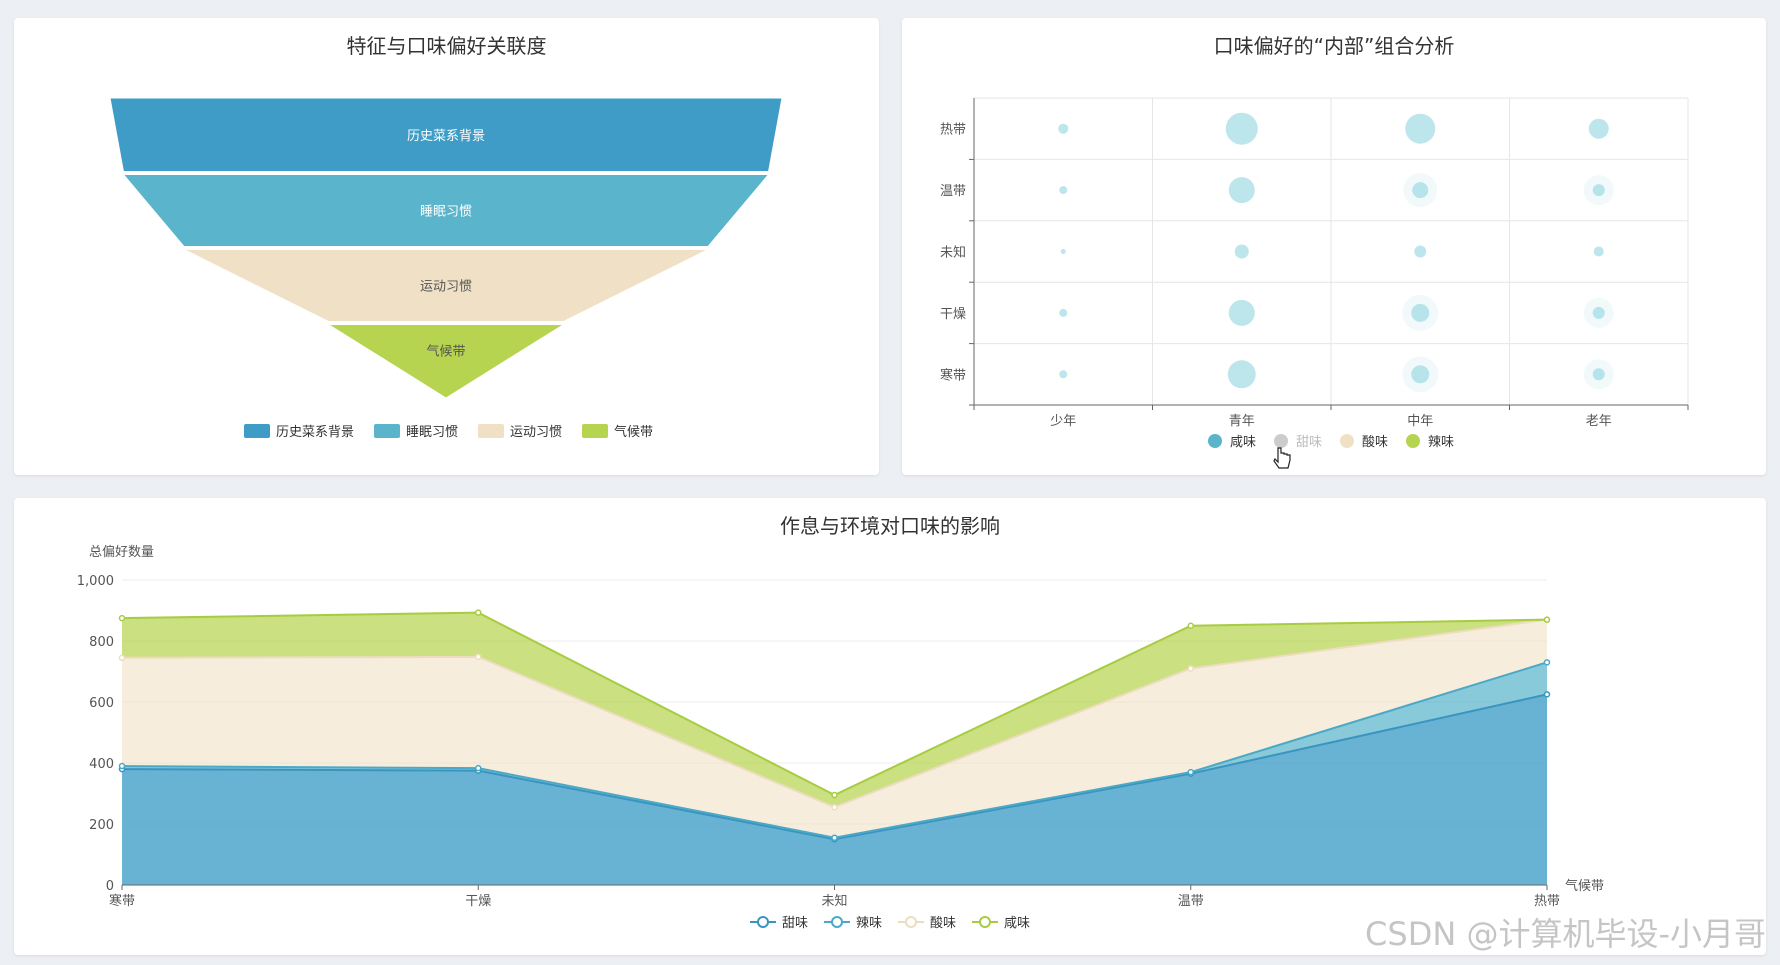 The image size is (1780, 965). I want to click on y-tick-label: 0, so click(110, 886).